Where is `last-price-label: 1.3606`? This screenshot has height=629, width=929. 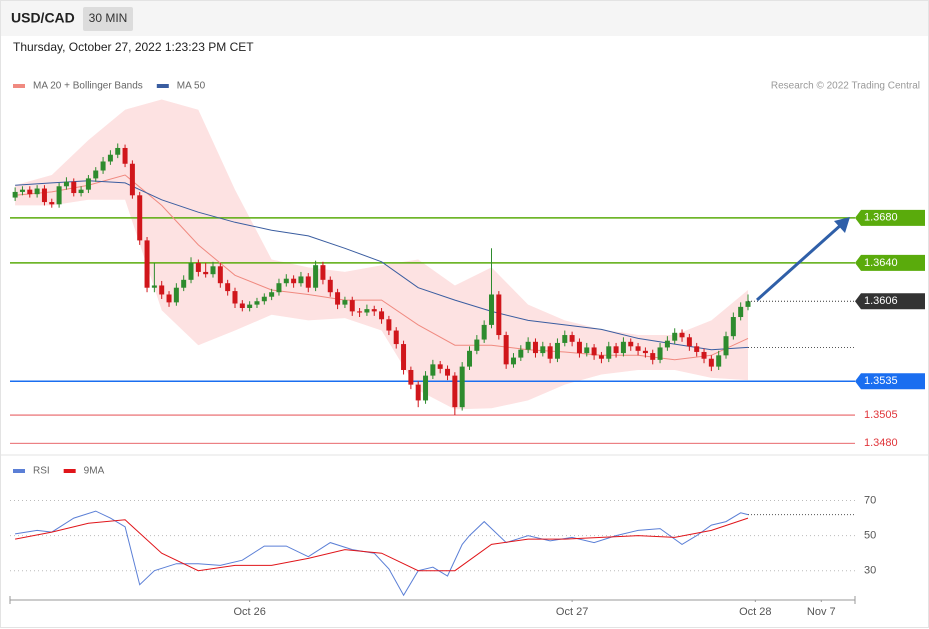
last-price-label: 1.3606 is located at coordinates (881, 301).